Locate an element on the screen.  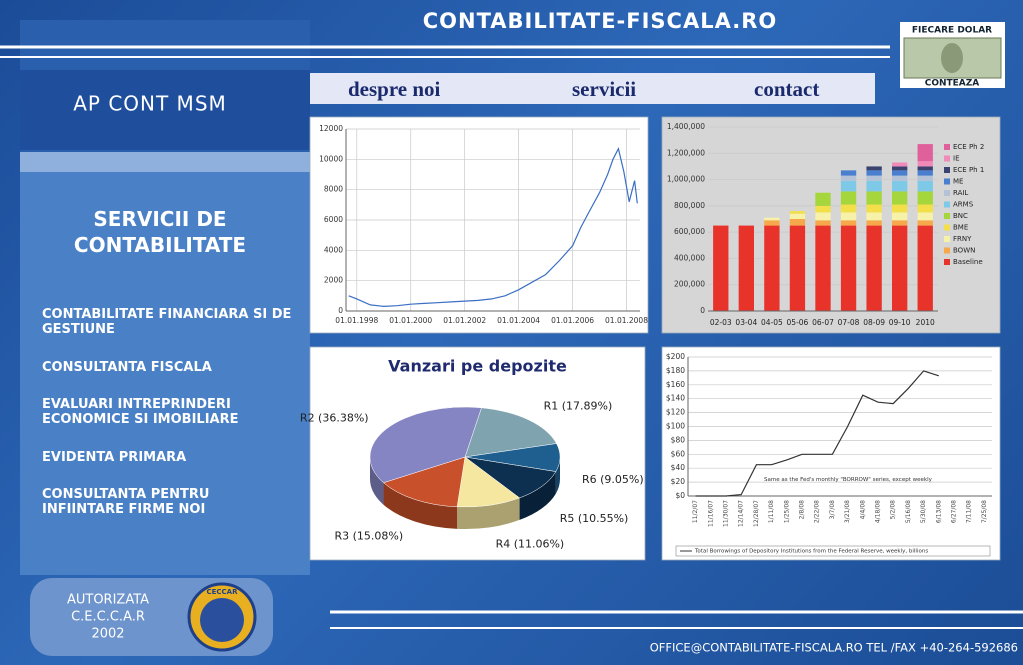
x-tick-label: 1/25/08 is located at coordinates (786, 511).